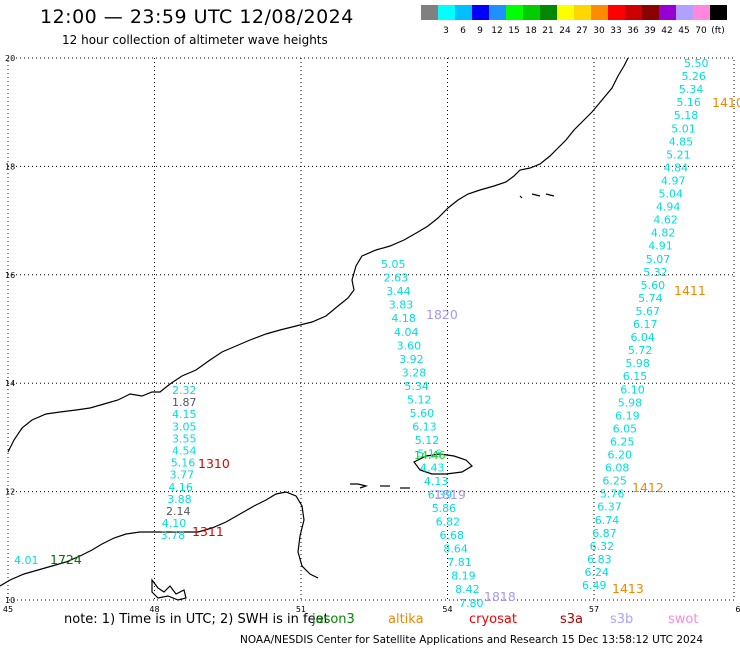  I want to click on track-pass-label: 1724, so click(66, 559).